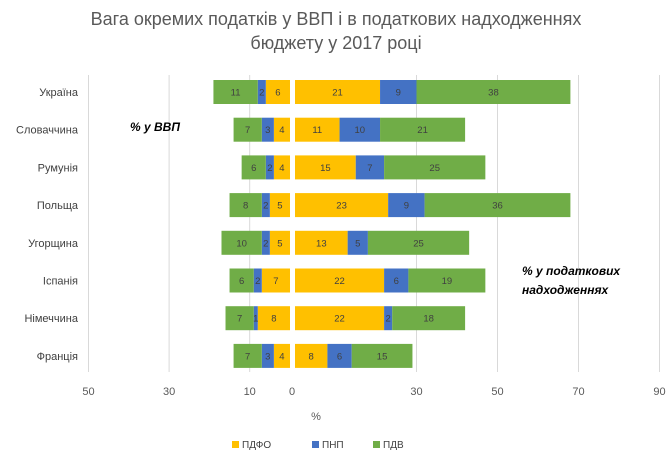 This screenshot has width=671, height=465. Describe the element at coordinates (659, 392) in the screenshot. I see `right-tick-label-3: 90` at that location.